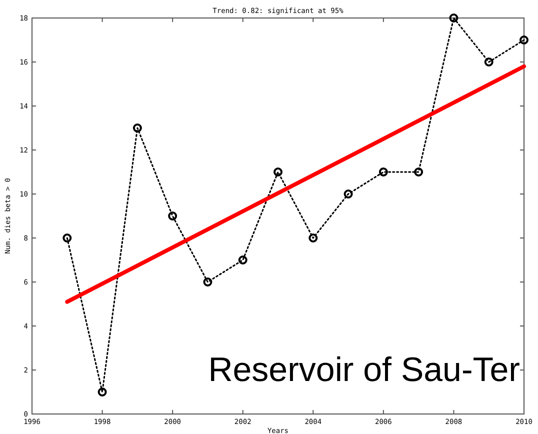  What do you see at coordinates (364, 370) in the screenshot?
I see `annotation: Reservoir of Sau-Ter` at bounding box center [364, 370].